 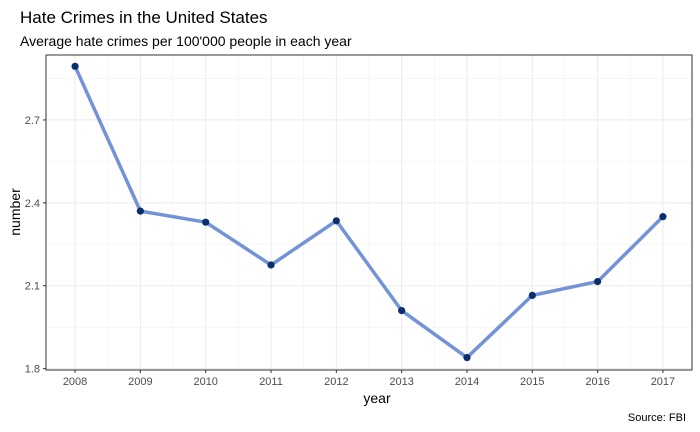 What do you see at coordinates (663, 382) in the screenshot?
I see `x-tick-label: 2017` at bounding box center [663, 382].